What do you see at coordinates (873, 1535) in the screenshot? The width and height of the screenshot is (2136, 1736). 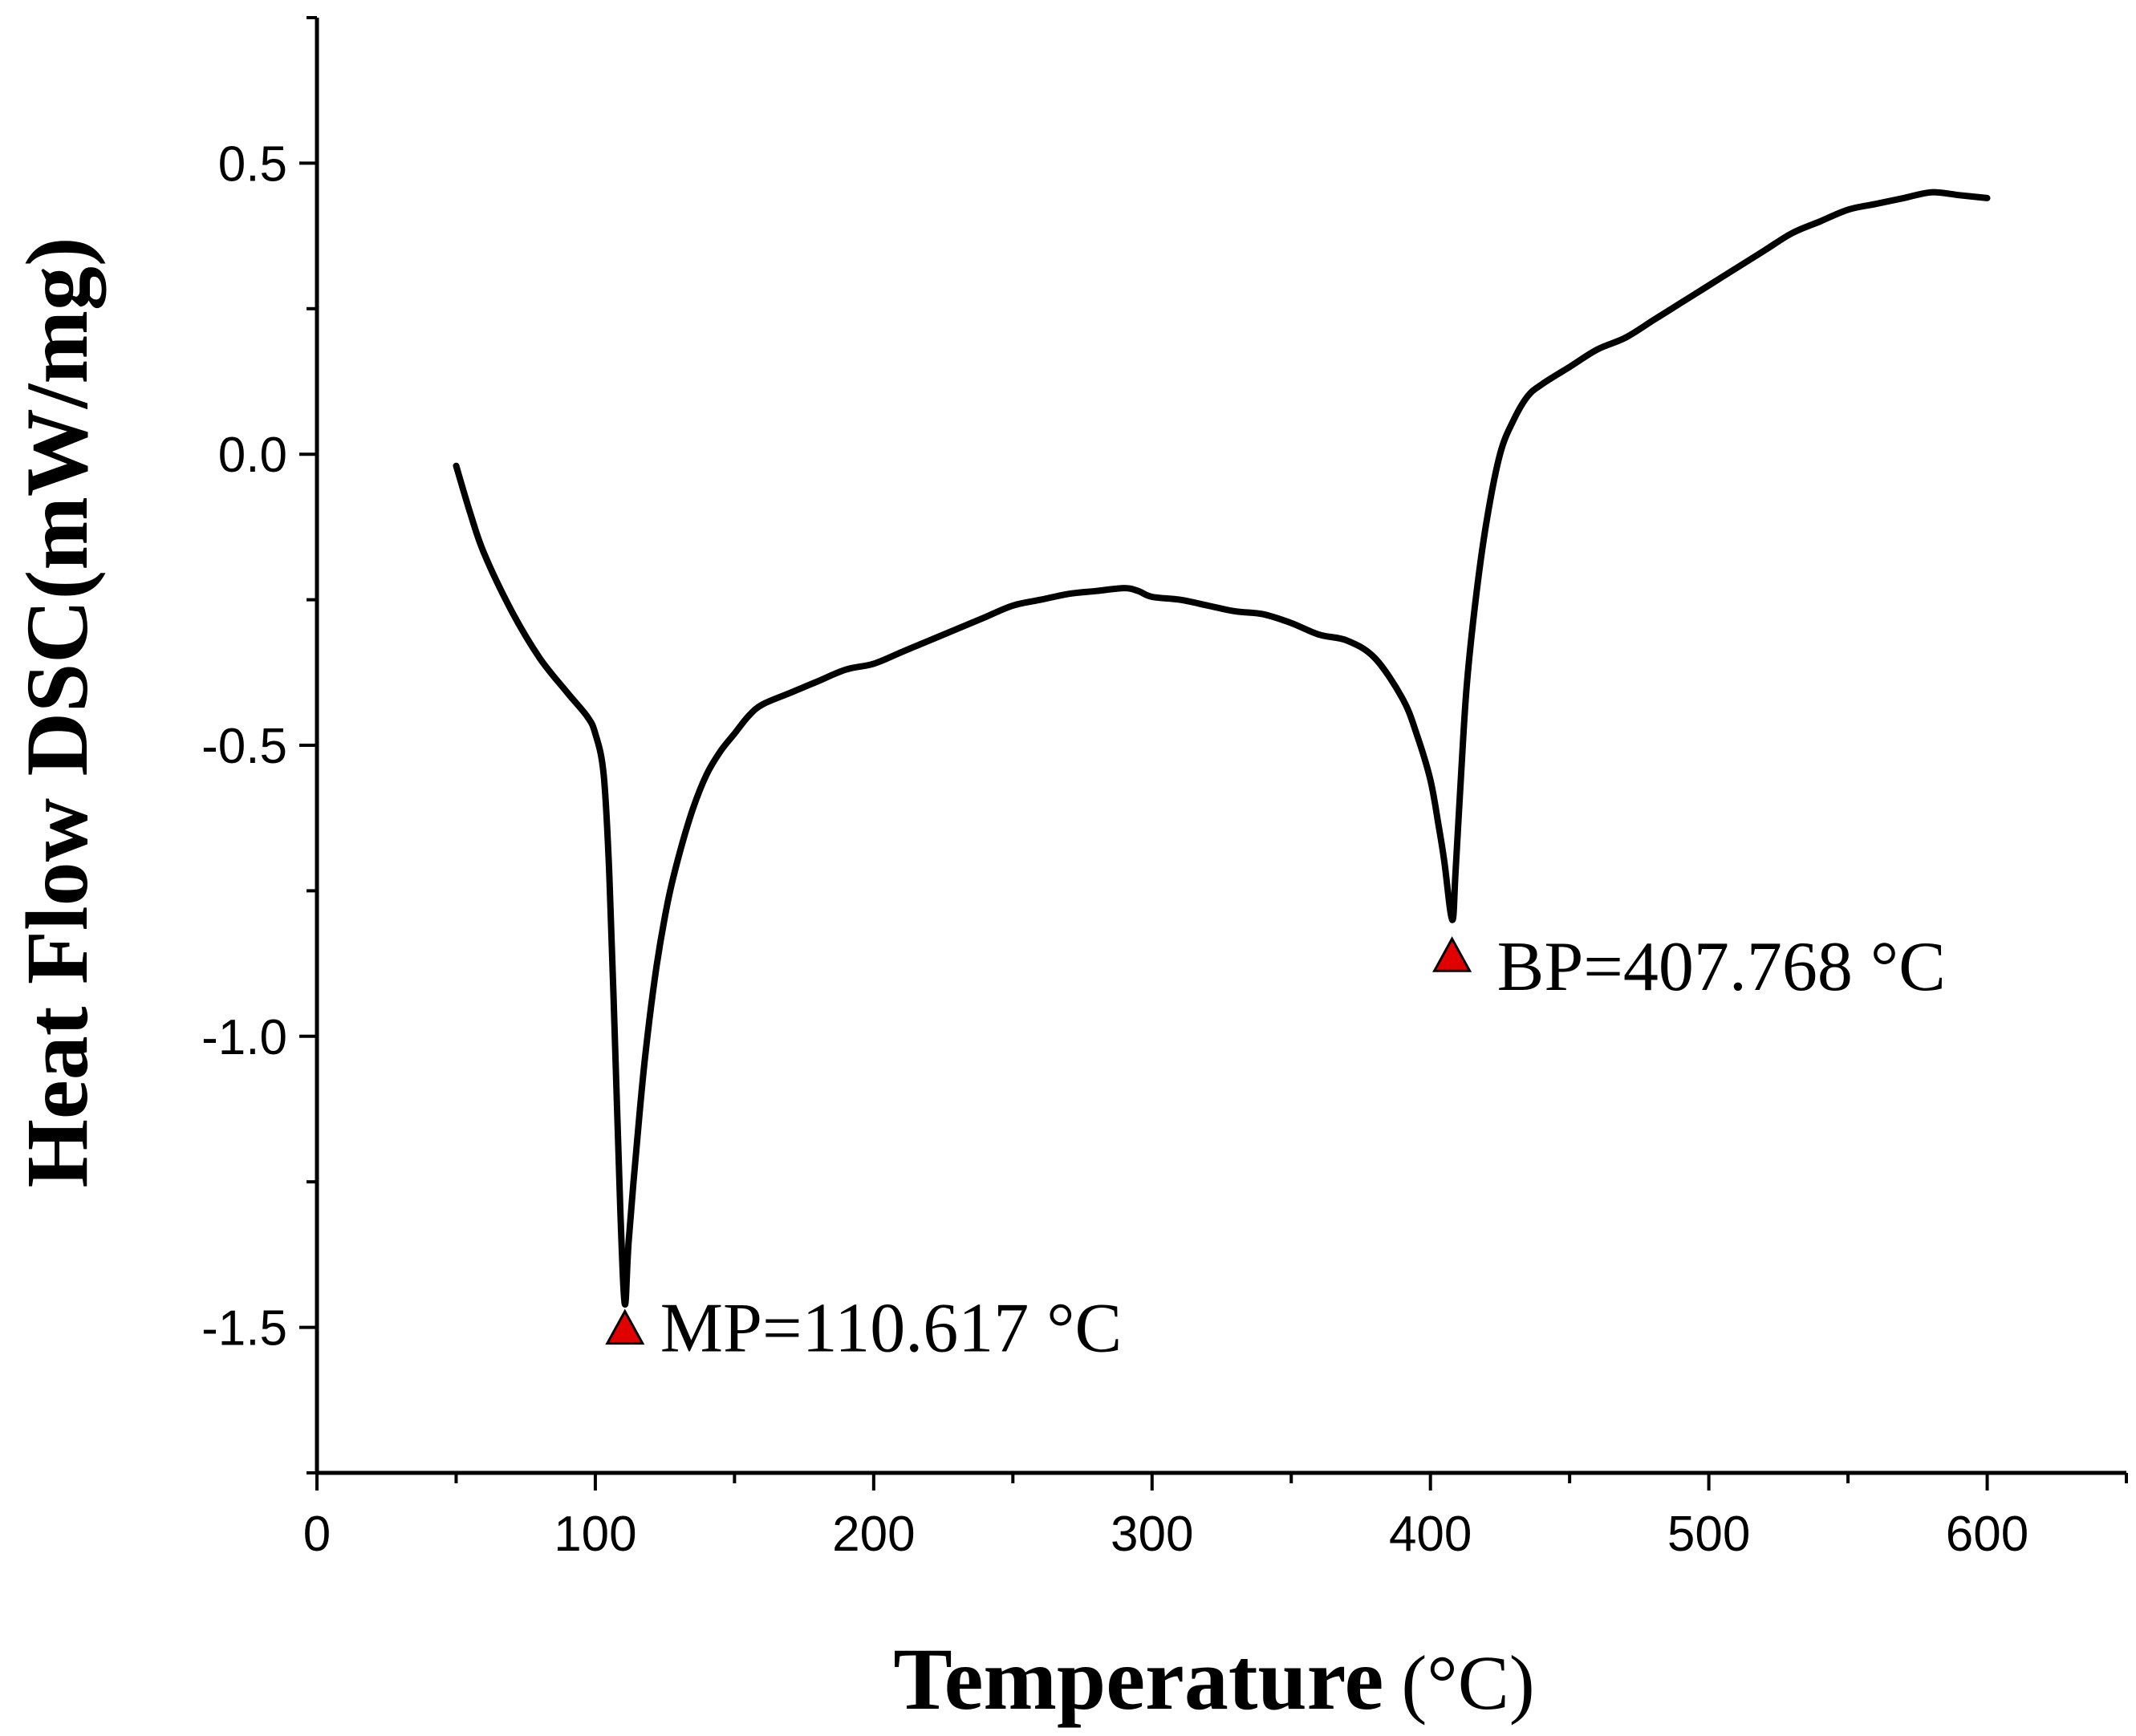 I see `x-tick-label: 200` at bounding box center [873, 1535].